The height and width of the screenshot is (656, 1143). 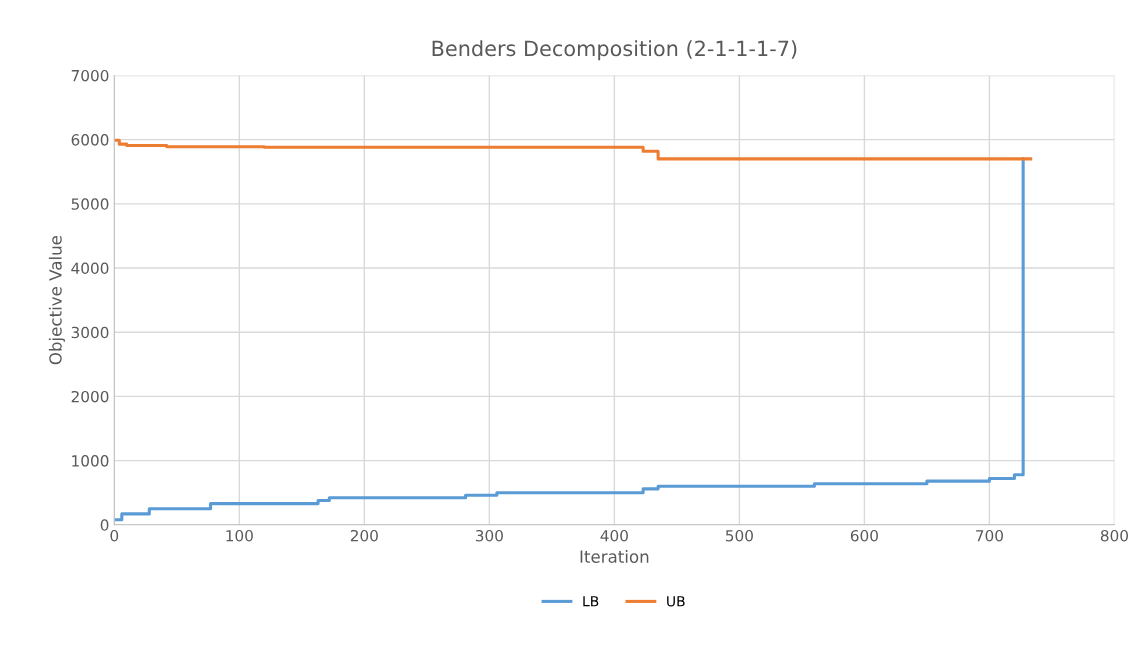 I want to click on y-tick-label: 6000, so click(x=90, y=140).